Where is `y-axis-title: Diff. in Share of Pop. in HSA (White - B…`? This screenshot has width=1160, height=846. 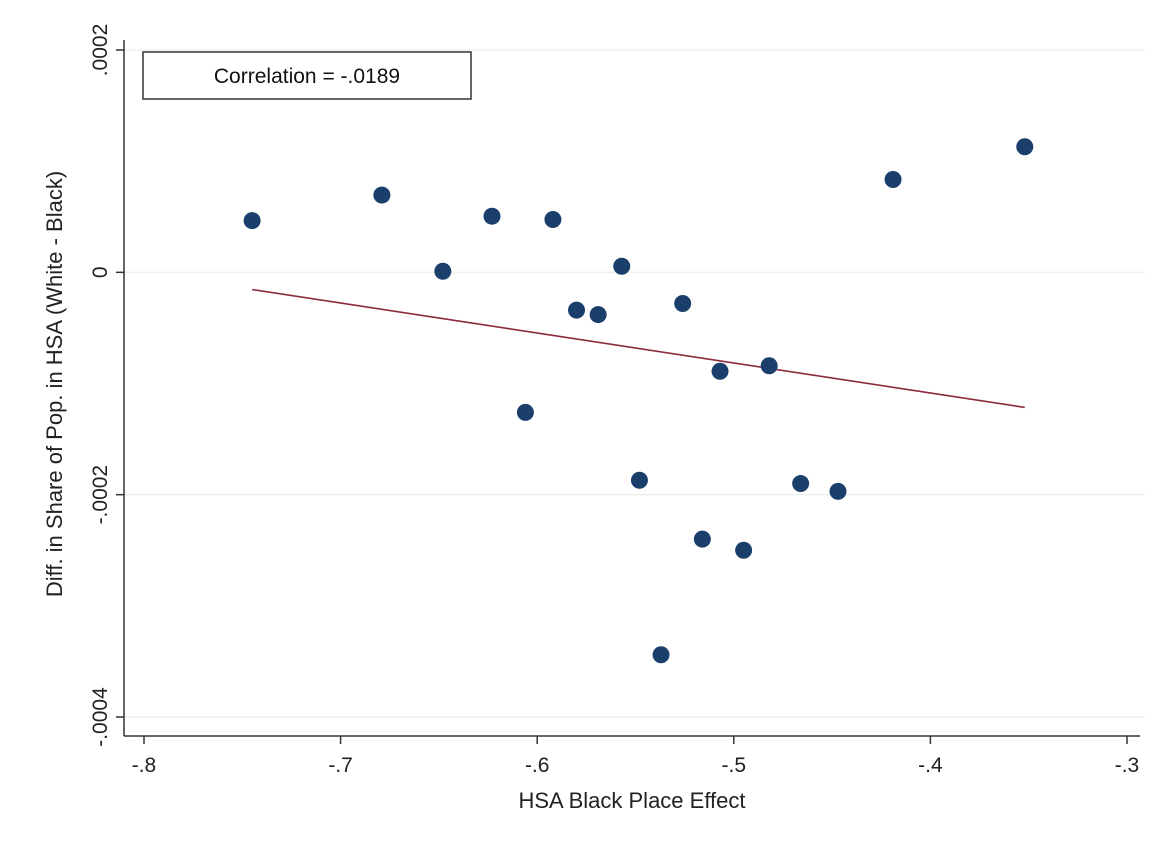
y-axis-title: Diff. in Share of Pop. in HSA (White - B… is located at coordinates (54, 384).